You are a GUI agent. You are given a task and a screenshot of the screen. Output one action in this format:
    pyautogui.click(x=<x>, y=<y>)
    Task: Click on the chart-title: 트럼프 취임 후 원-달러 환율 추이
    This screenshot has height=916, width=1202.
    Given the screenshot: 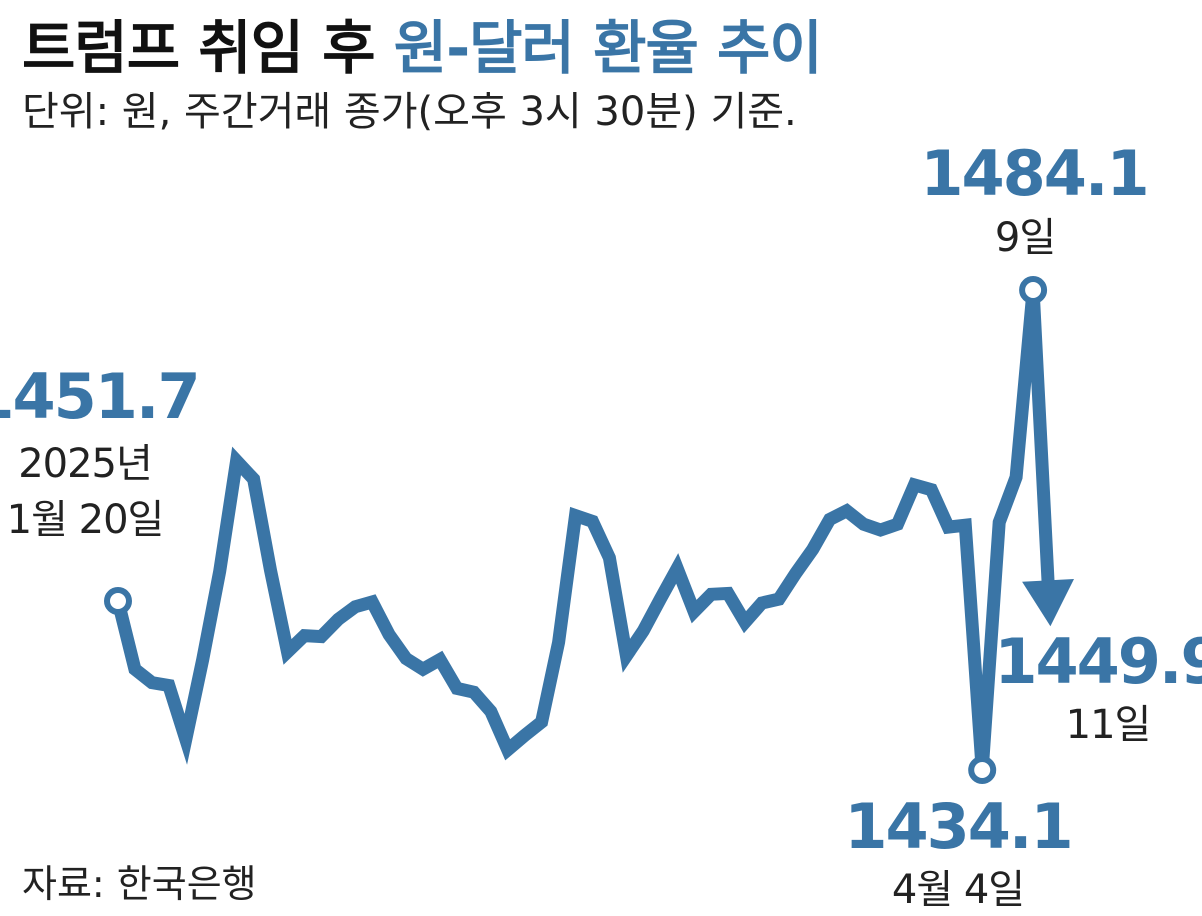 What is the action you would take?
    pyautogui.click(x=422, y=48)
    